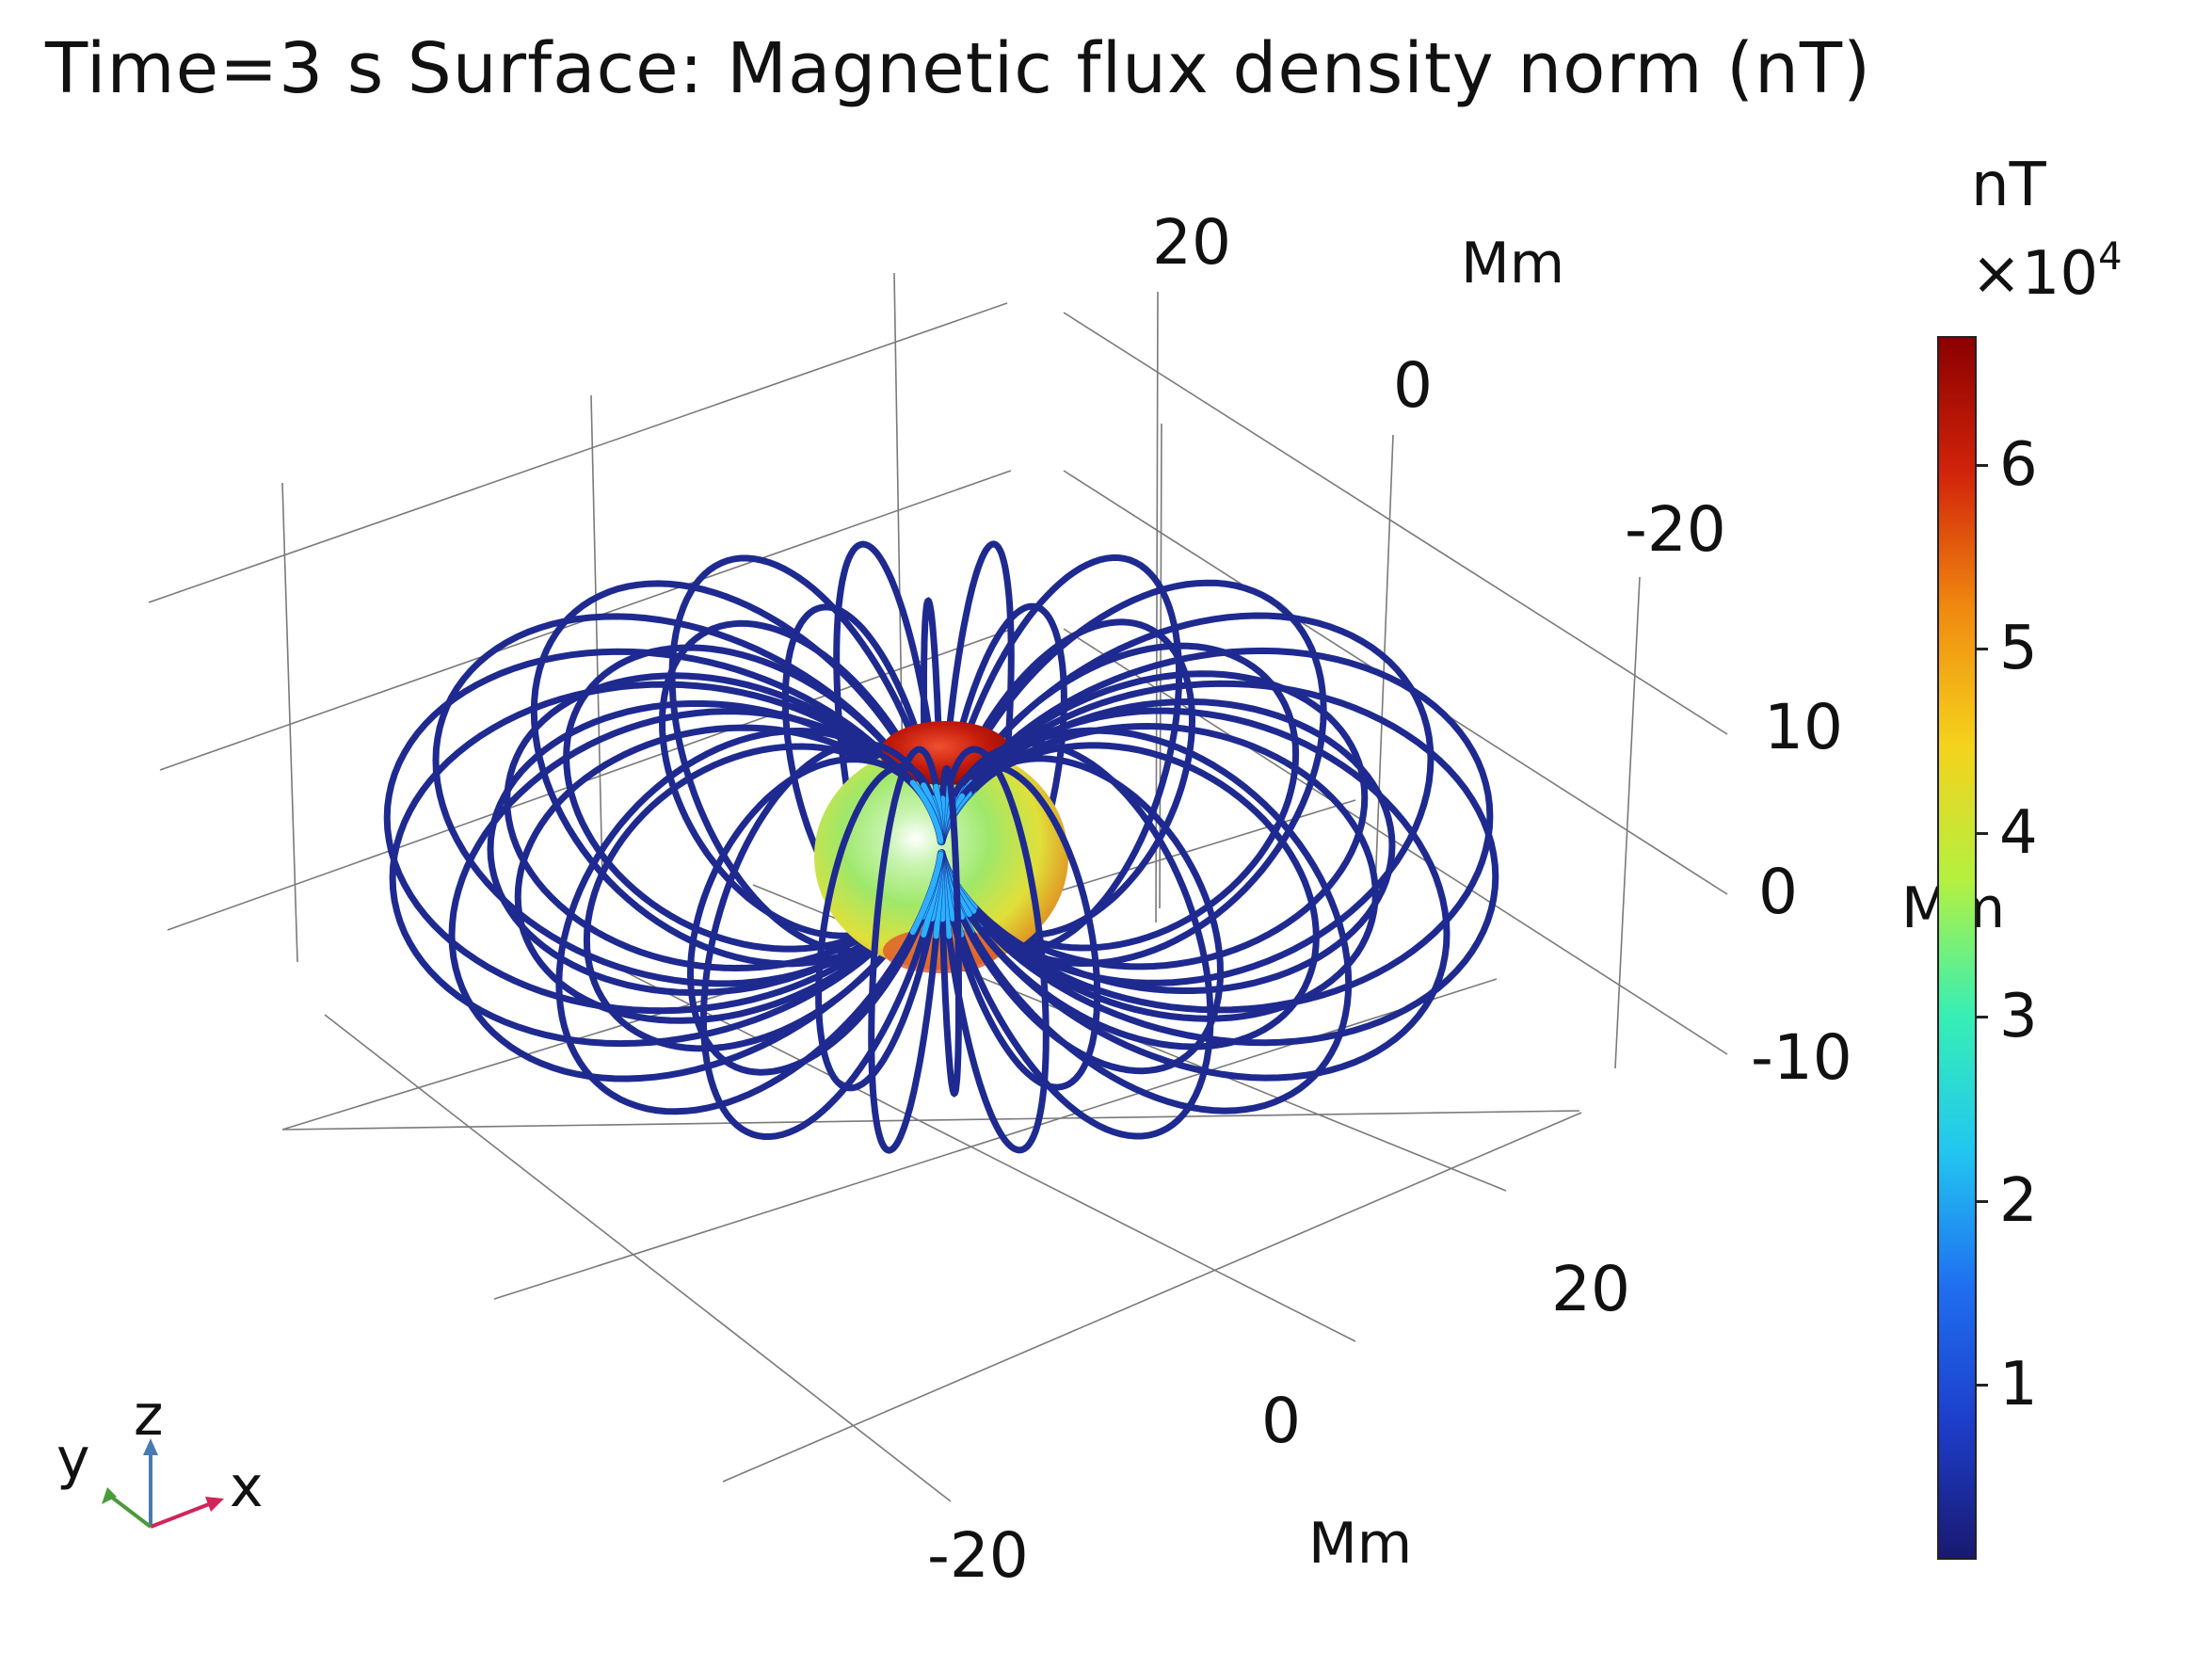  I want to click on colorbar-tick-label: 5, so click(2018, 649).